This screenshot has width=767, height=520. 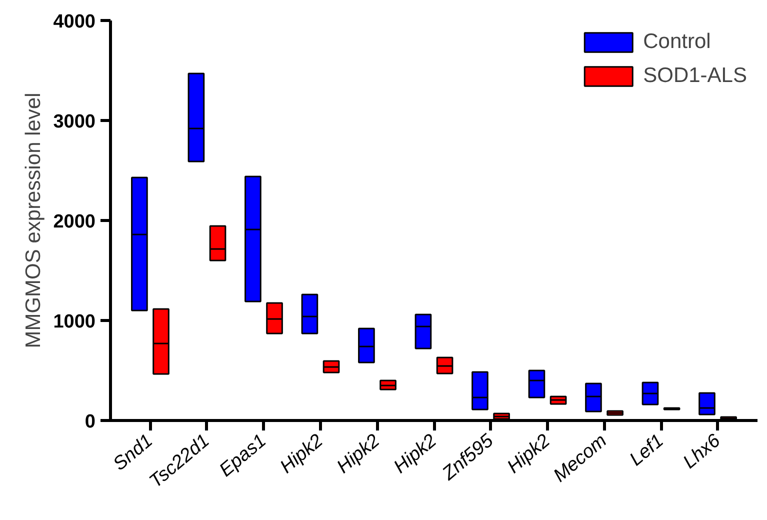 I want to click on y-tick-label: 2000, so click(x=74, y=222).